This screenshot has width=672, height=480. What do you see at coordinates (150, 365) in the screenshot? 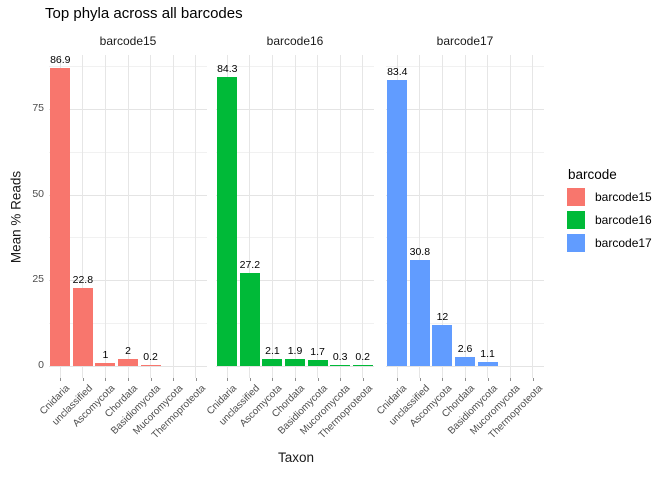
I see `bar-barcode15-Basidiomycota` at bounding box center [150, 365].